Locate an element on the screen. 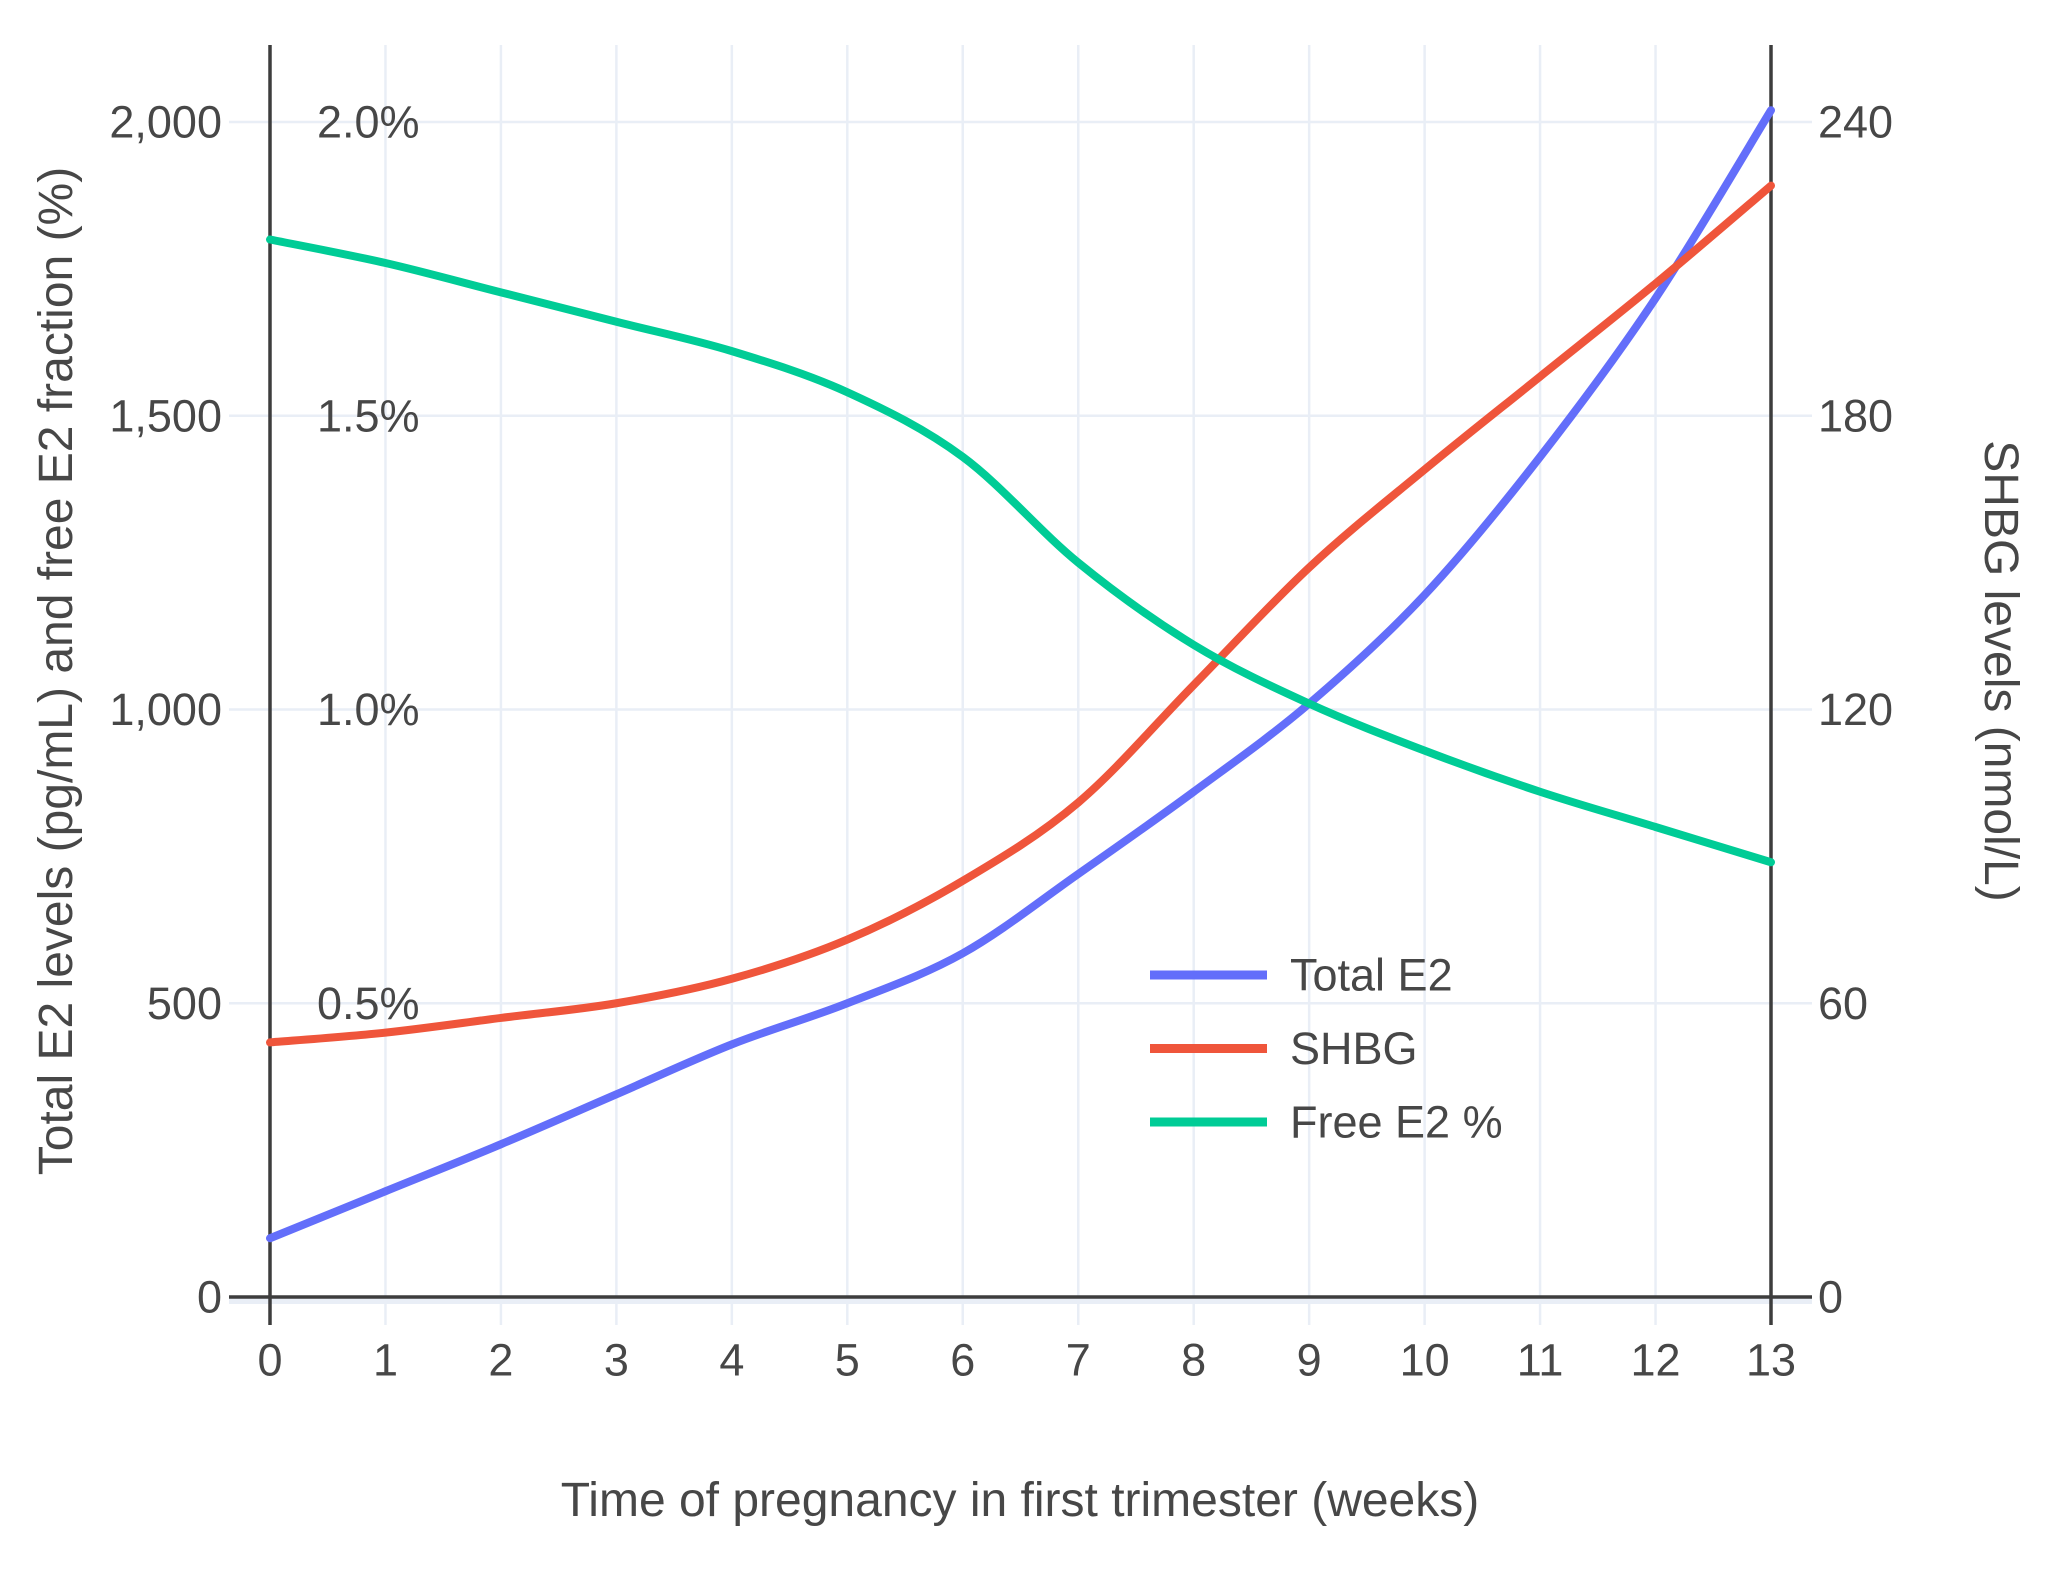 This screenshot has width=2048, height=1583. y-left-percent-tick-label: 1.5% is located at coordinates (368, 415).